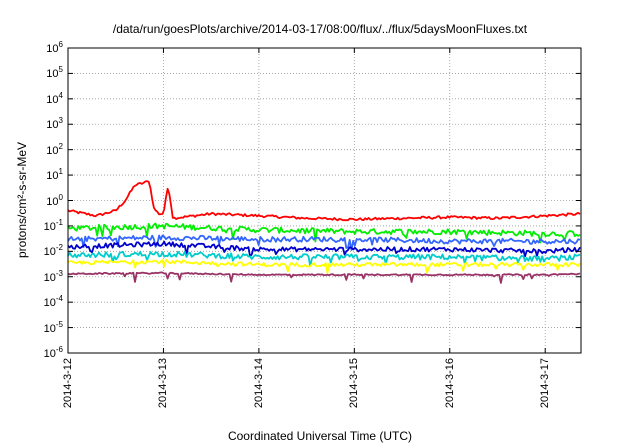 This screenshot has width=640, height=448. I want to click on y-axis-label: protons/cm²-s-sr-MeV, so click(22, 200).